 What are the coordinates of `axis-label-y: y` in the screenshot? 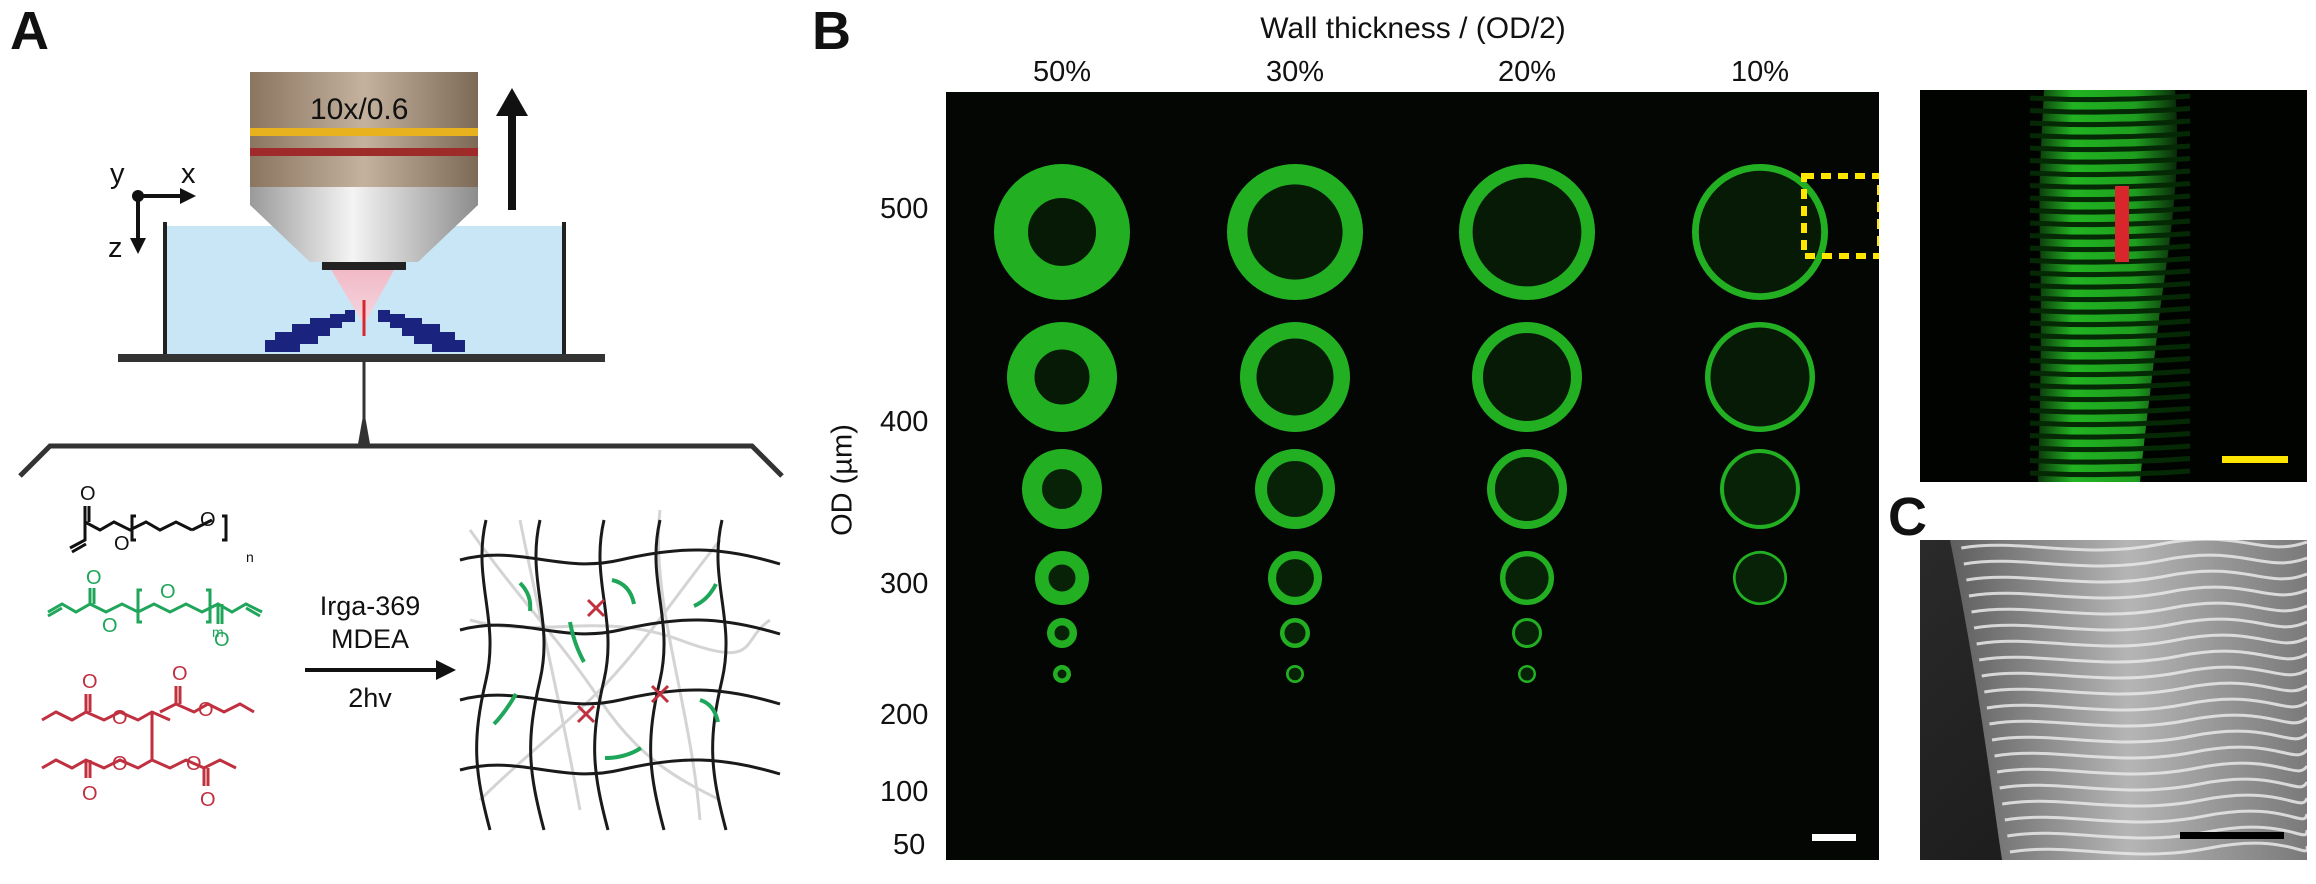 It's located at (117, 174).